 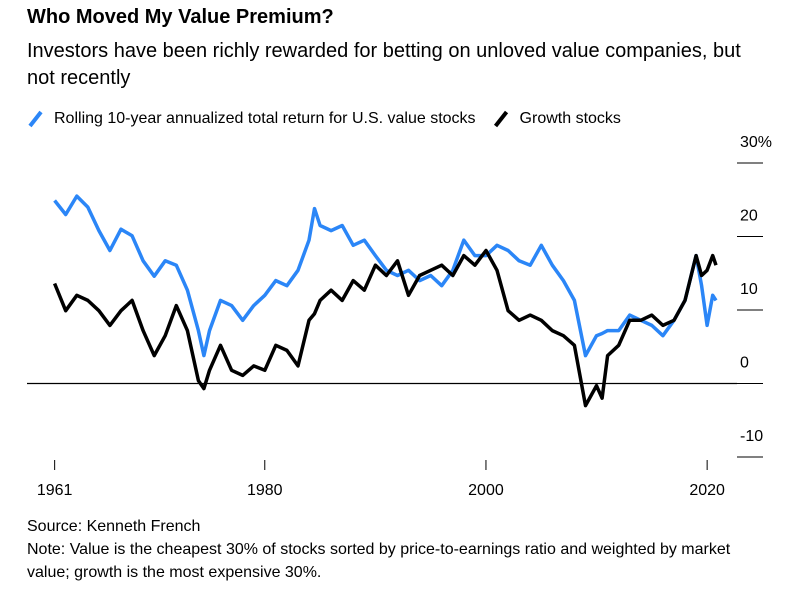 I want to click on x-tick-label: 1980, so click(x=265, y=490).